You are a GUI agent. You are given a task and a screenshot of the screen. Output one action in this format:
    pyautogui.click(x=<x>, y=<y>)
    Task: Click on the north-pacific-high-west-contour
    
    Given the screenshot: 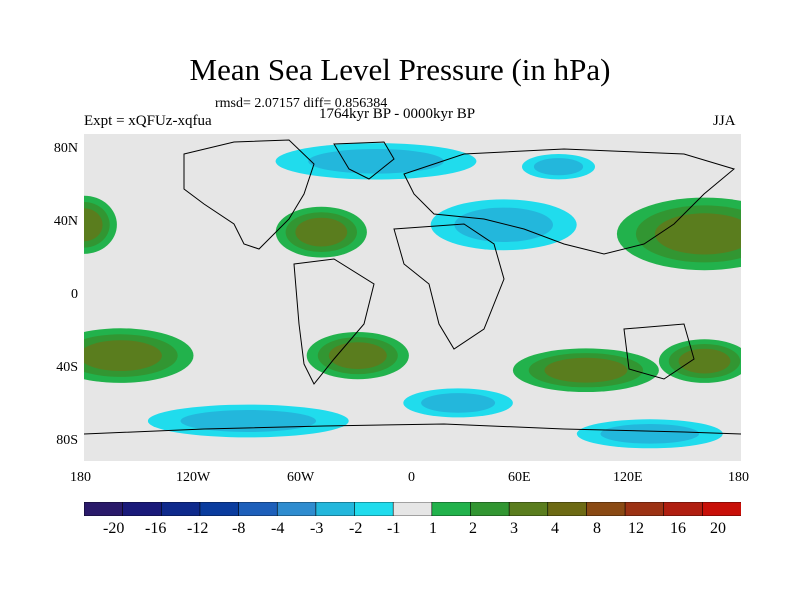 What is the action you would take?
    pyautogui.click(x=93, y=225)
    